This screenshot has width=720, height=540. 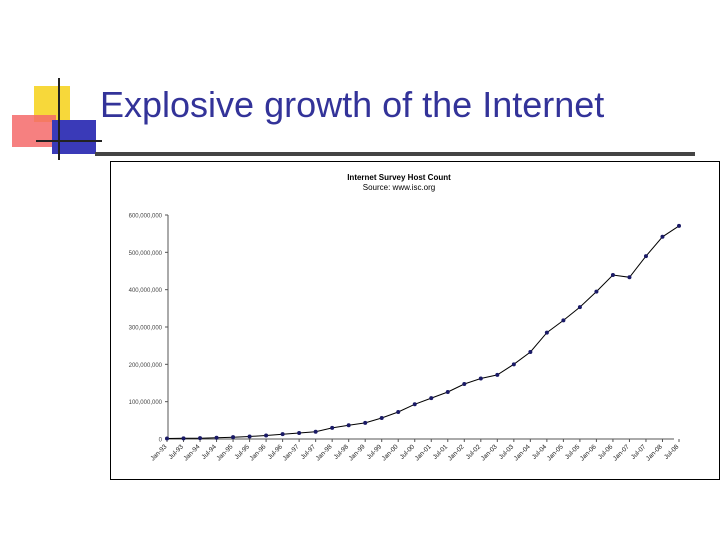 What do you see at coordinates (324, 452) in the screenshot?
I see `x-tick-label: Jan-98` at bounding box center [324, 452].